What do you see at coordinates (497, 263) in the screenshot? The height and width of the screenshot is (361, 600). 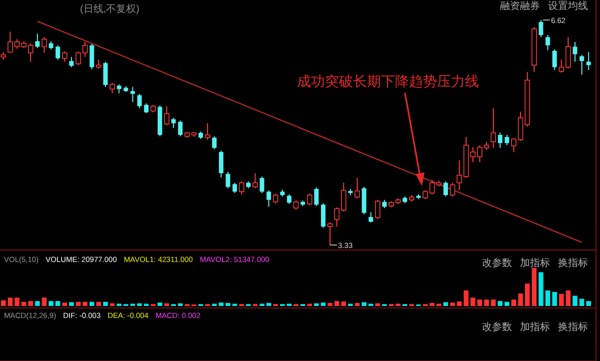 I see `annotation: 改参数` at bounding box center [497, 263].